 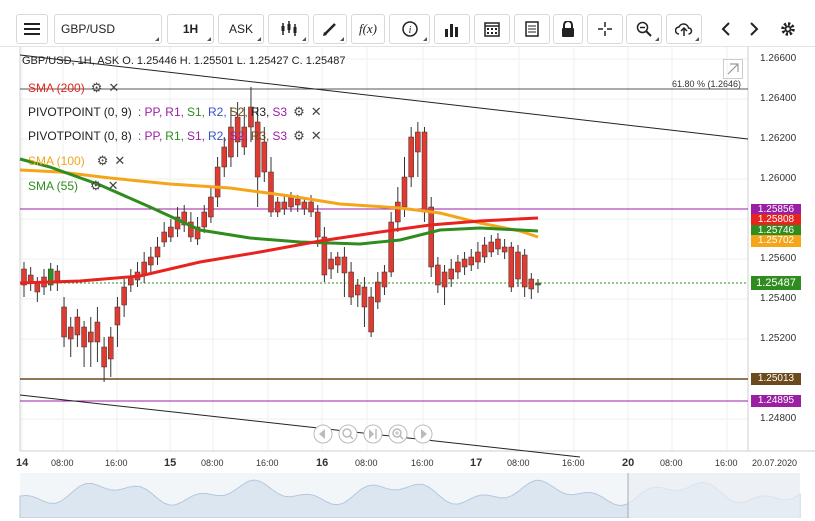 What do you see at coordinates (56, 88) in the screenshot?
I see `sma200-label: SMA (200)` at bounding box center [56, 88].